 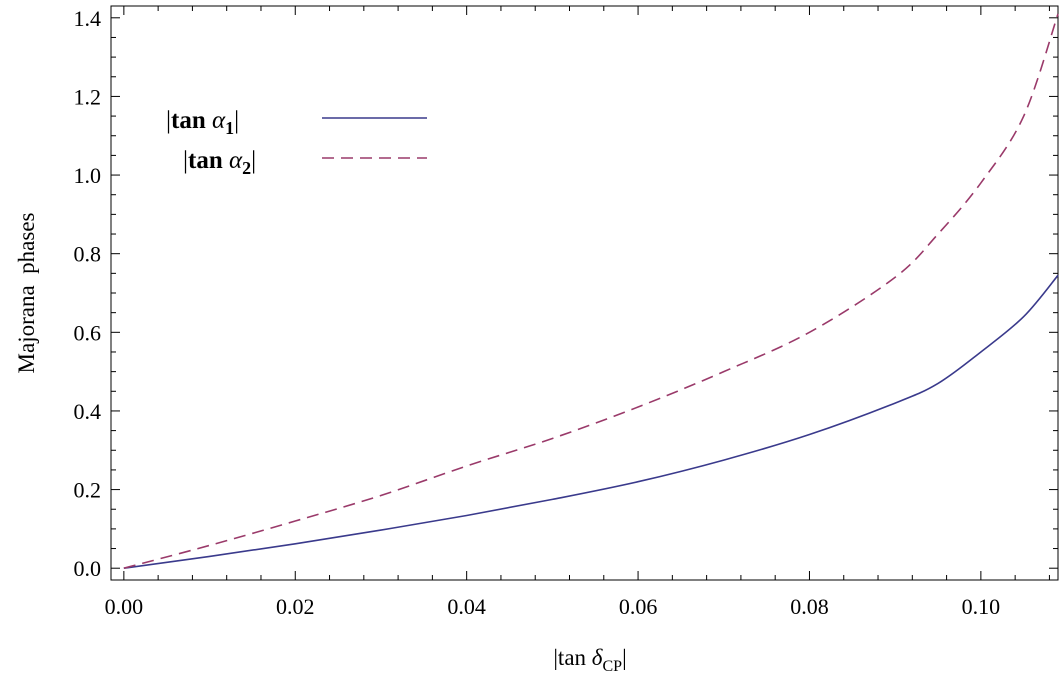 I want to click on y-tick-label: 1.2, so click(x=88, y=96).